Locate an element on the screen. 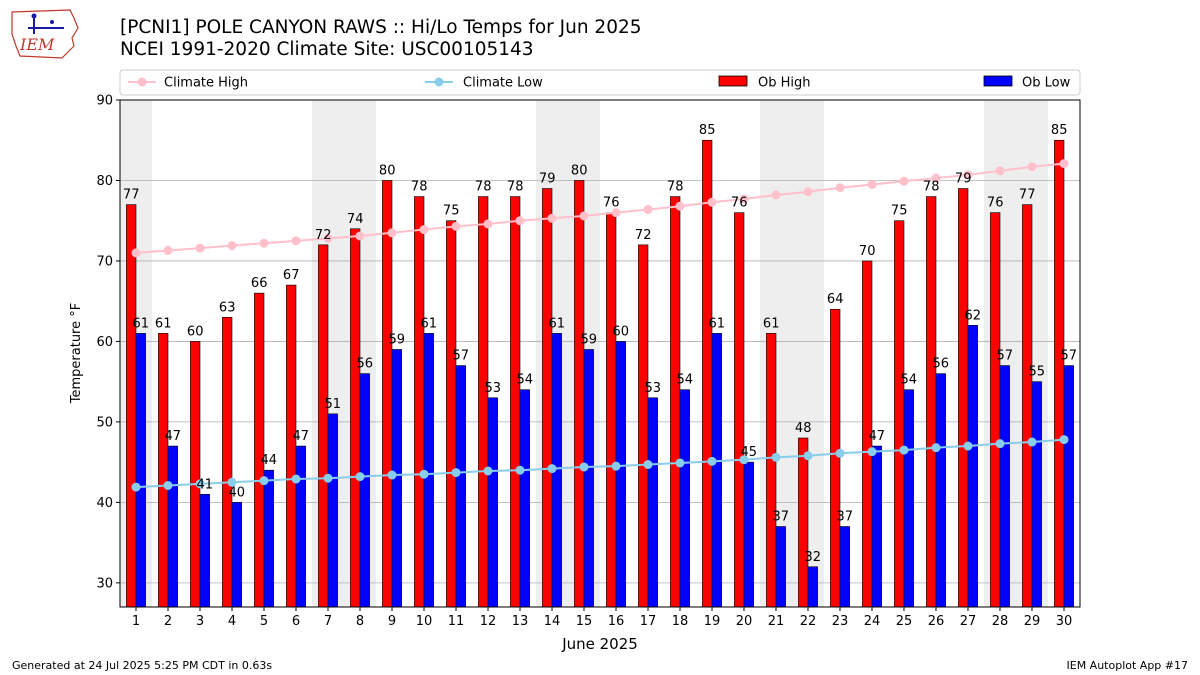 This screenshot has height=675, width=1200. legend: Climate High Climate Low Ob High Ob Low is located at coordinates (600, 82).